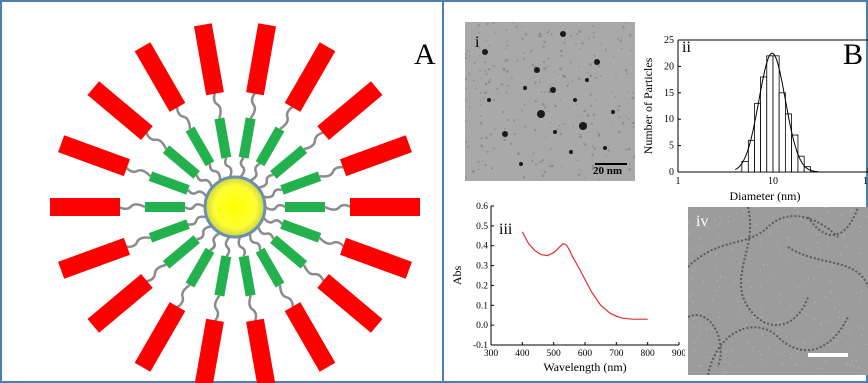 The width and height of the screenshot is (868, 383). Describe the element at coordinates (773, 181) in the screenshot. I see `x-tick-label: 10` at that location.